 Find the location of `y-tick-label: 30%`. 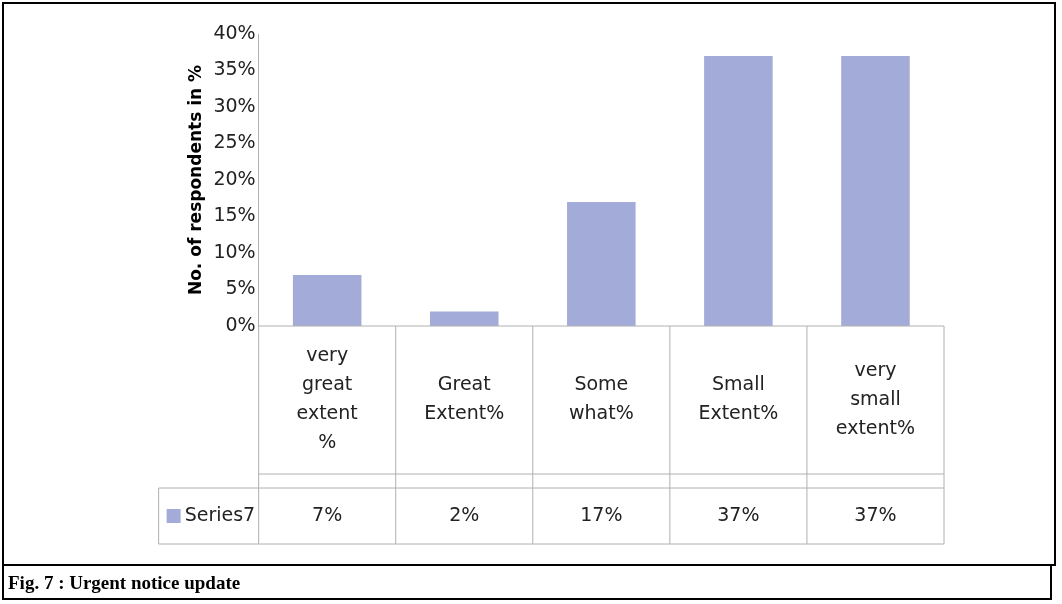

y-tick-label: 30% is located at coordinates (234, 104).